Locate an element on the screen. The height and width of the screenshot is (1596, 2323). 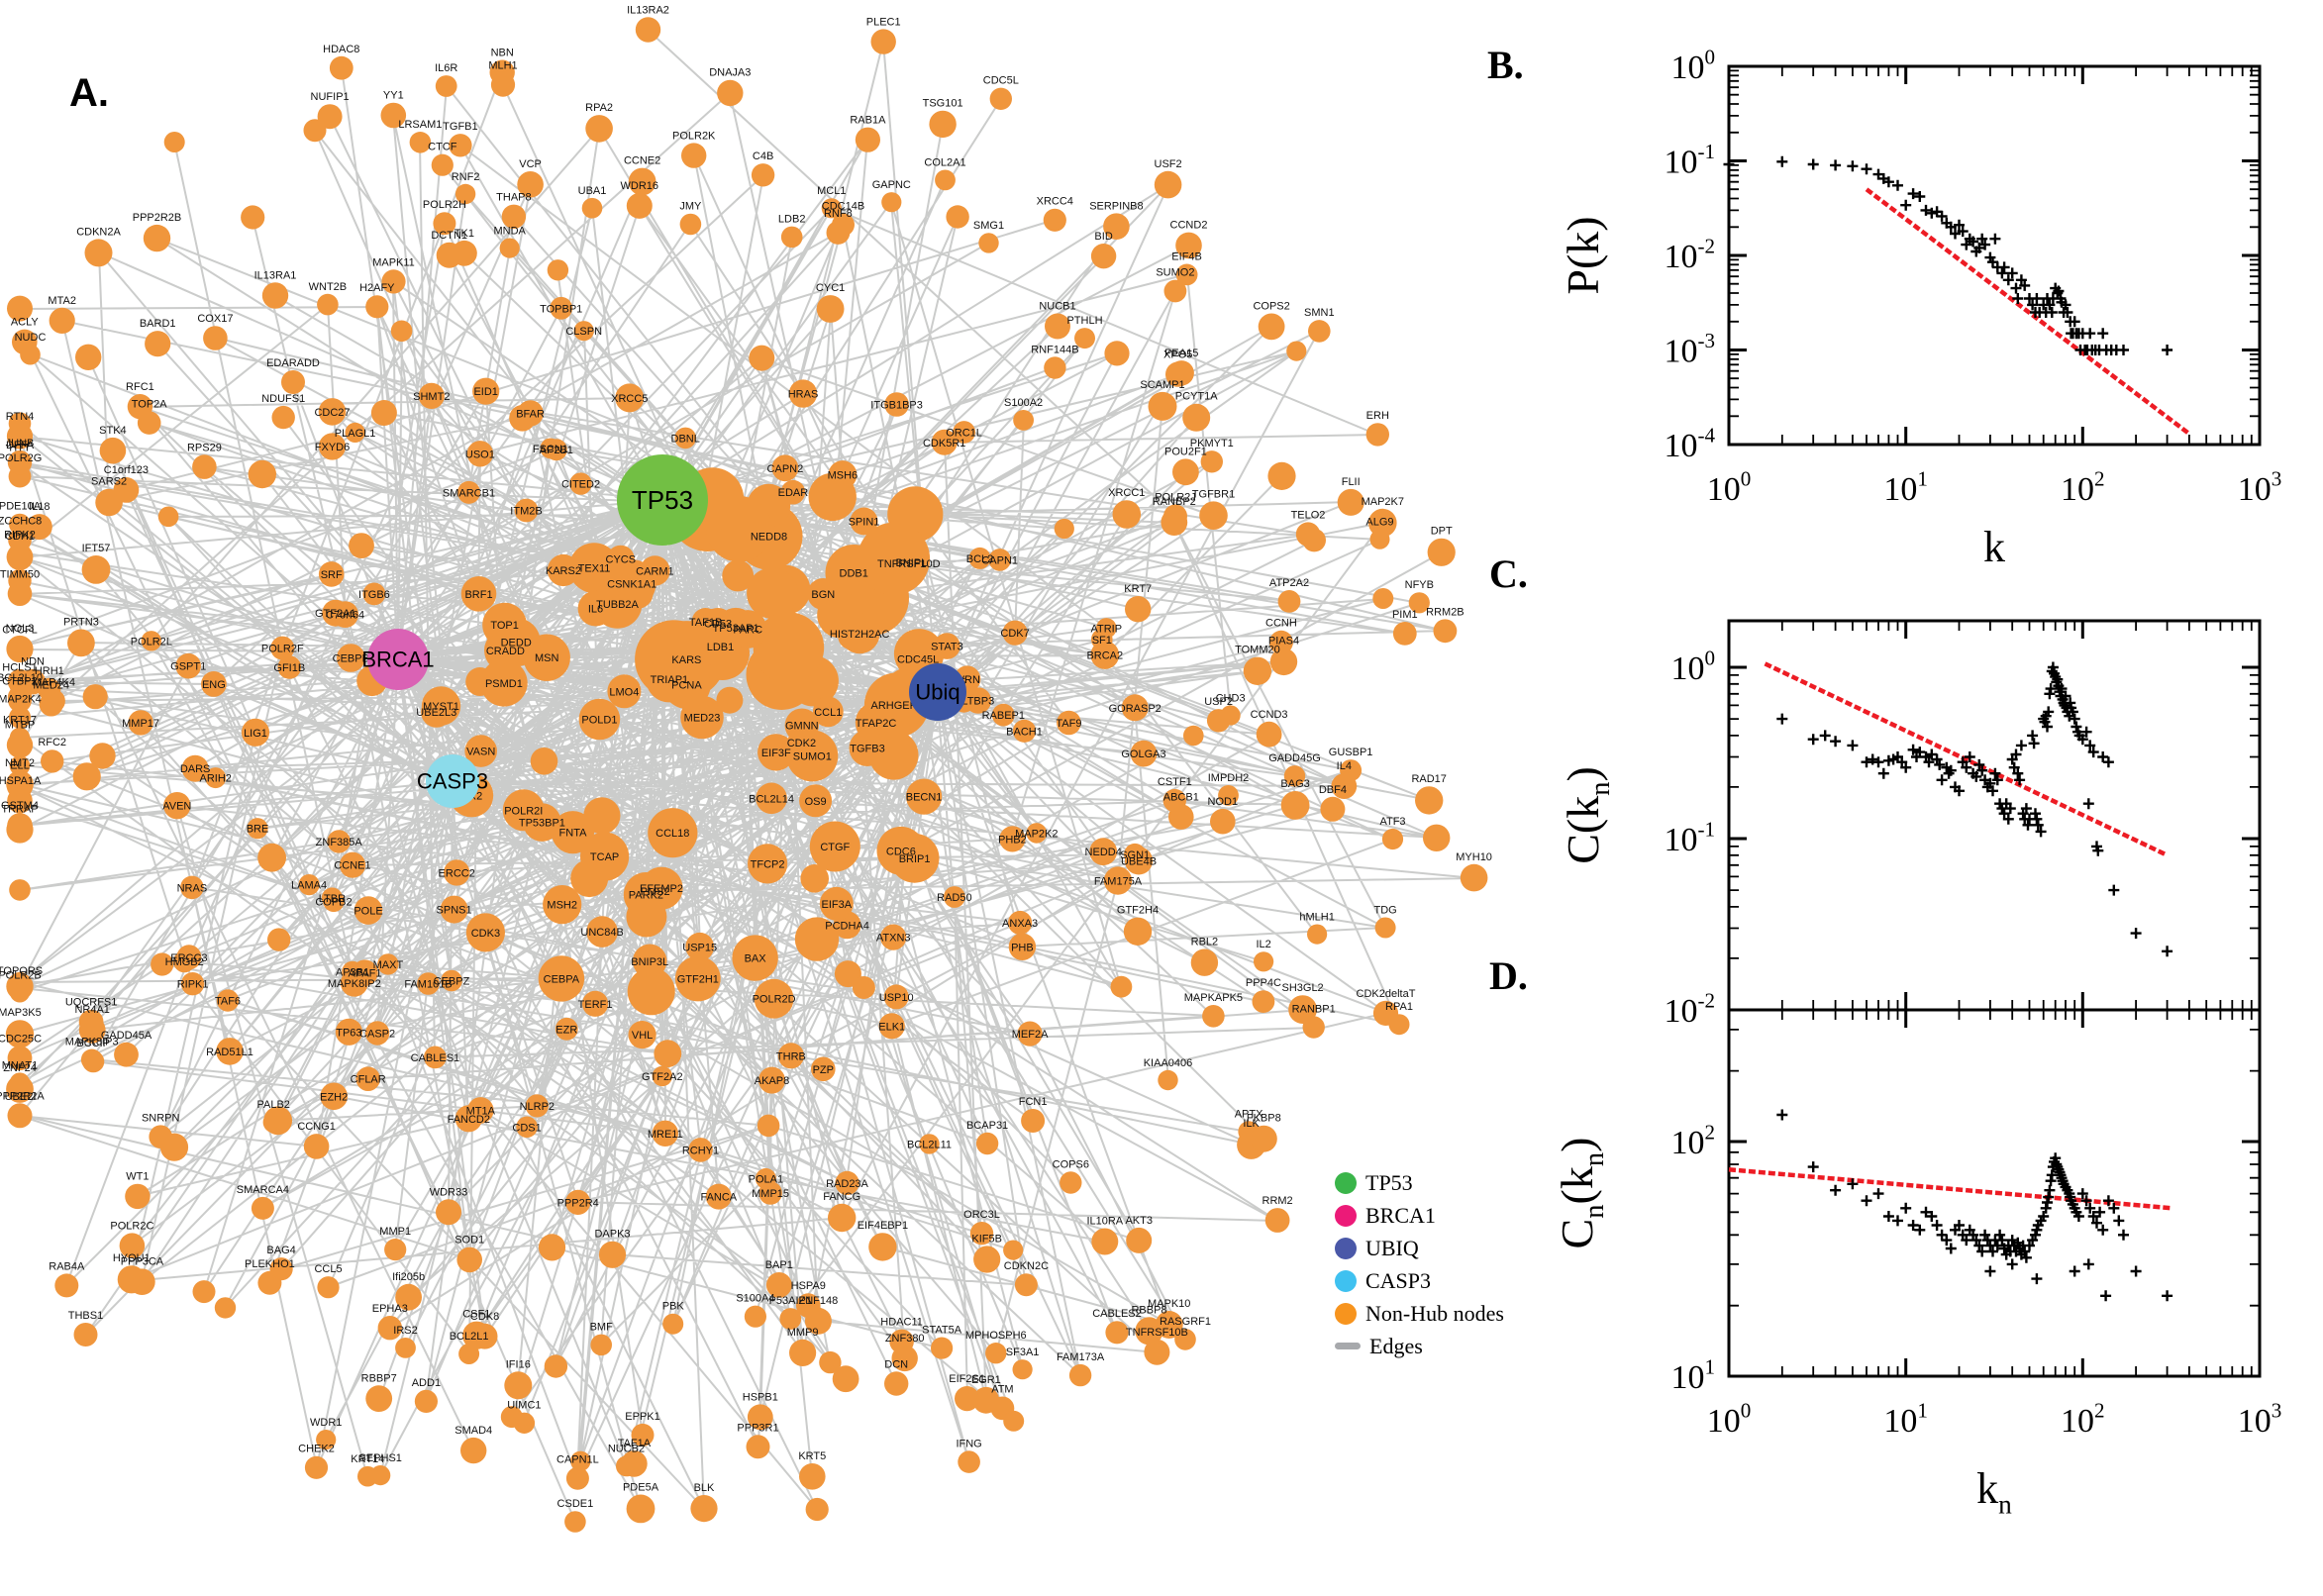
hub-label-brca1: BRCA1 is located at coordinates (397, 660).